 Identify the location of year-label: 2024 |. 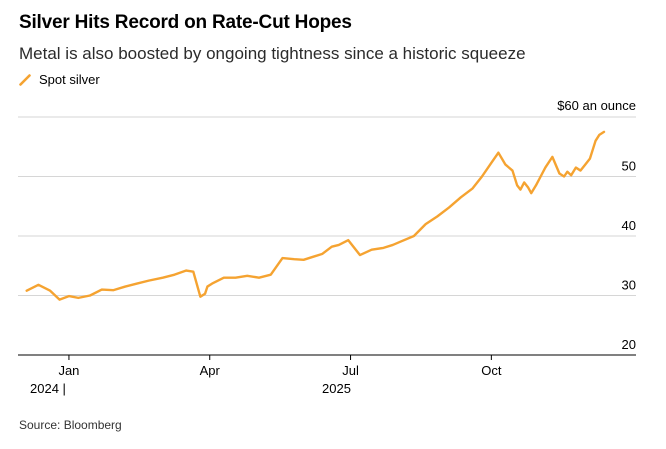
(48, 388).